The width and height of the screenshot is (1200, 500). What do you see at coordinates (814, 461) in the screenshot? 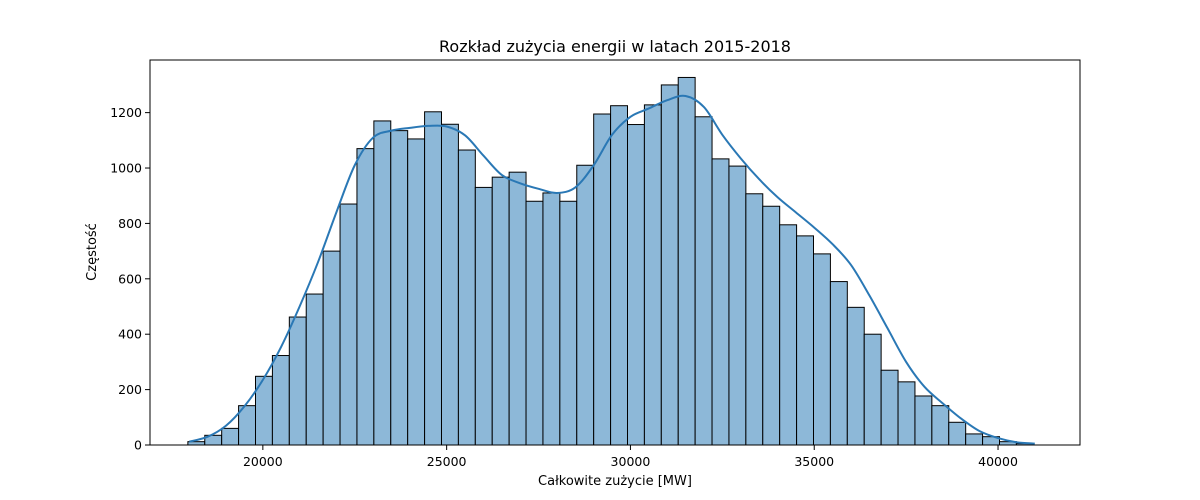
I see `x-tick-label: 35000` at bounding box center [814, 461].